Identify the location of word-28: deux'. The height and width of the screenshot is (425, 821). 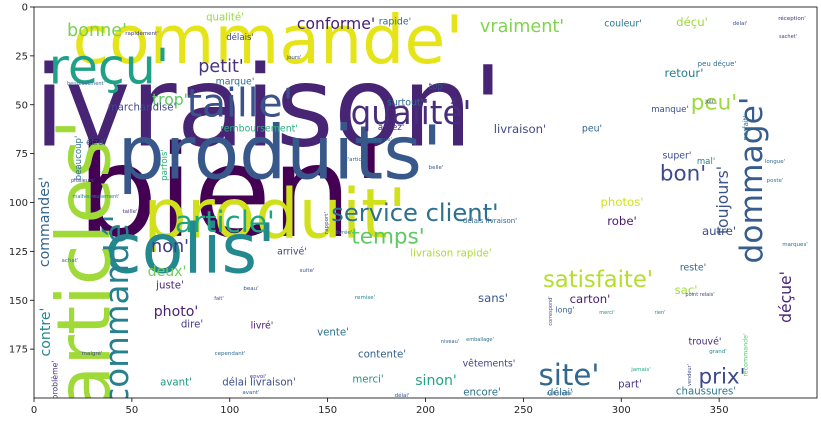
(167, 272).